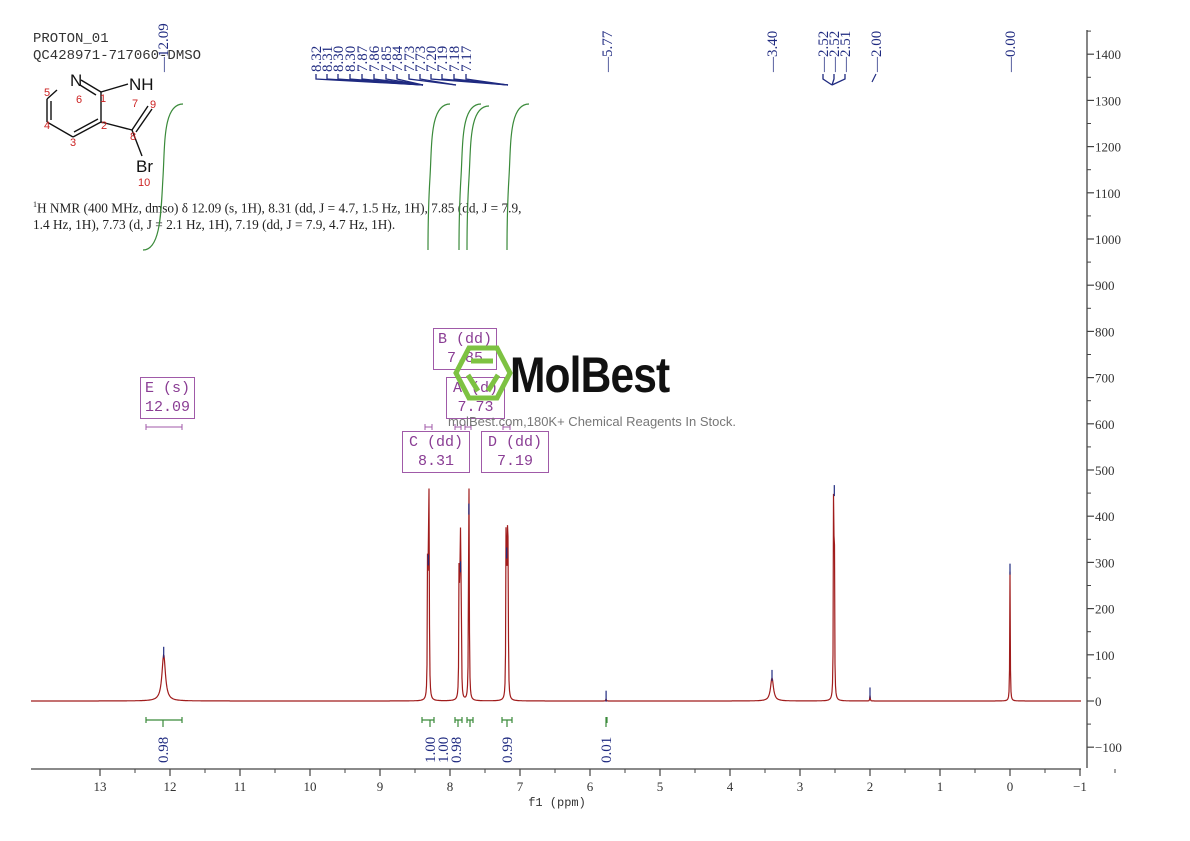 This screenshot has width=1190, height=841. I want to click on y-tick-label: 1100, so click(1108, 193).